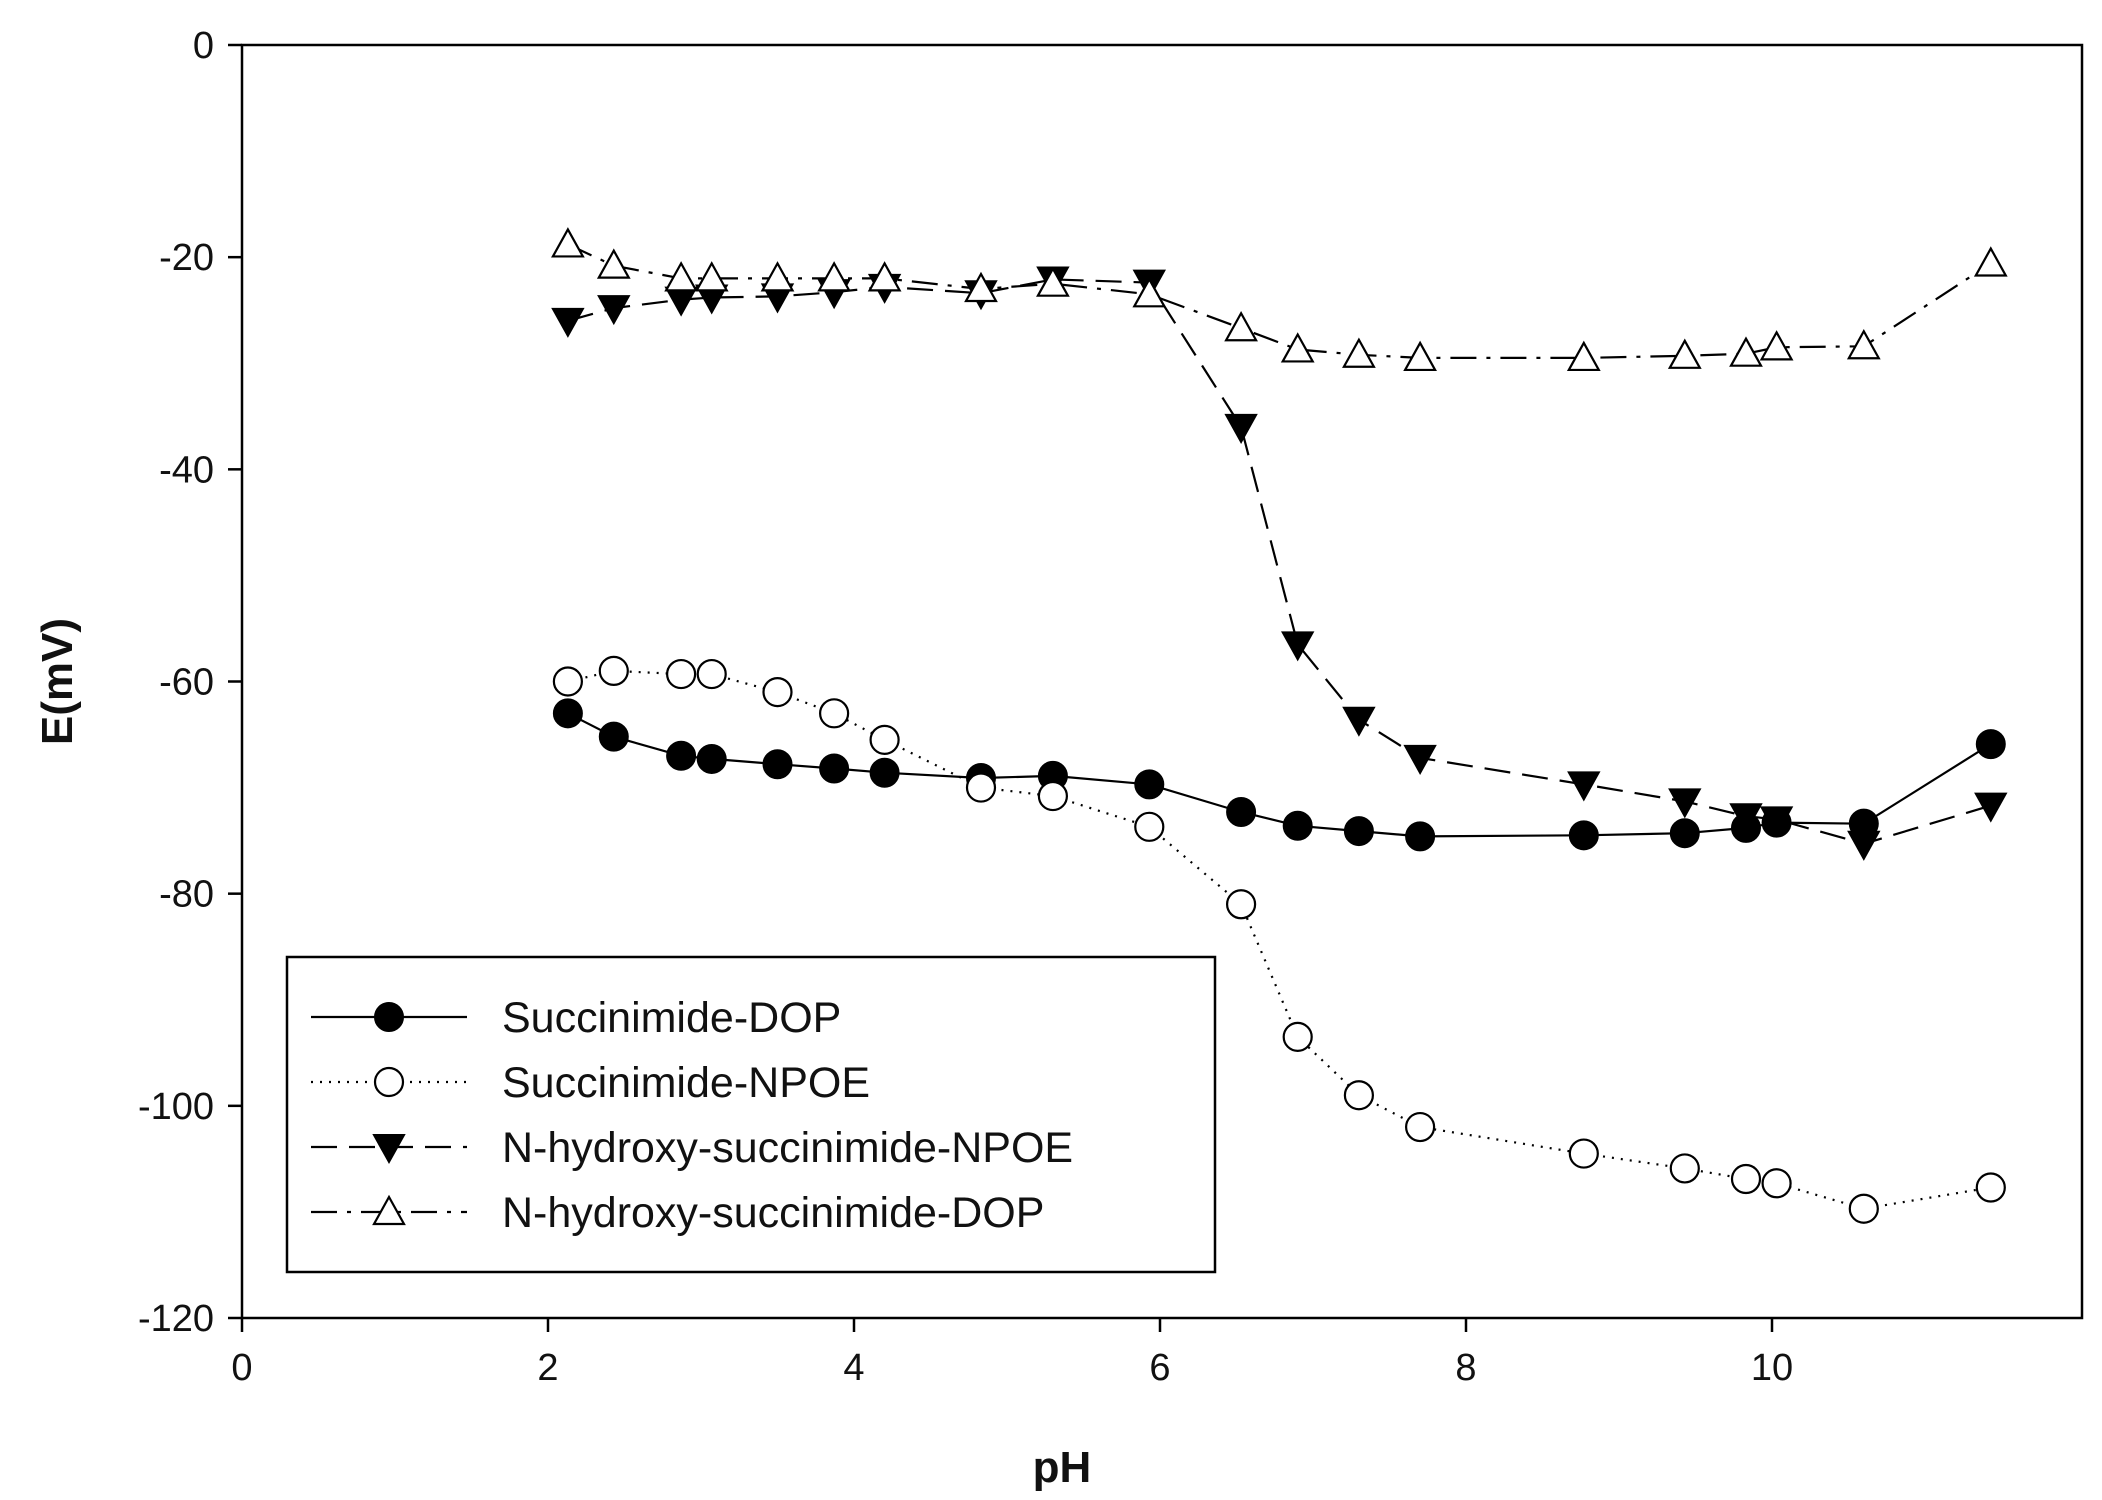 The width and height of the screenshot is (2102, 1500). I want to click on x-tick-label: 0, so click(241, 1368).